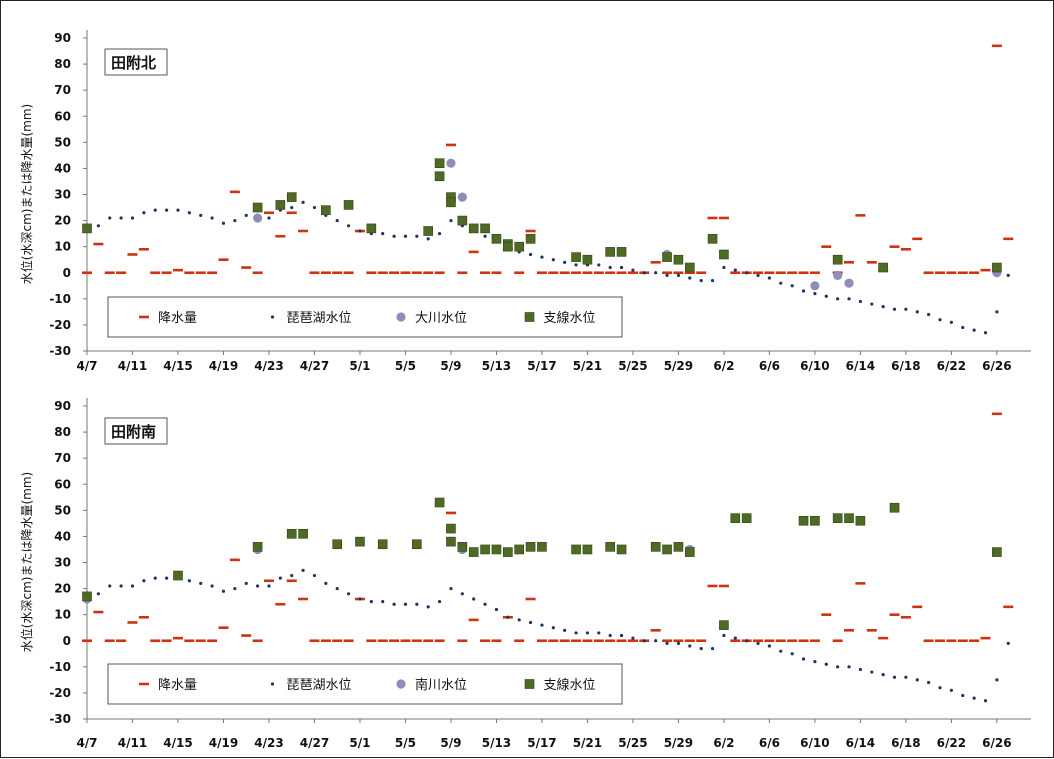  What do you see at coordinates (860, 743) in the screenshot?
I see `chart2-x-tick-label: 6/14` at bounding box center [860, 743].